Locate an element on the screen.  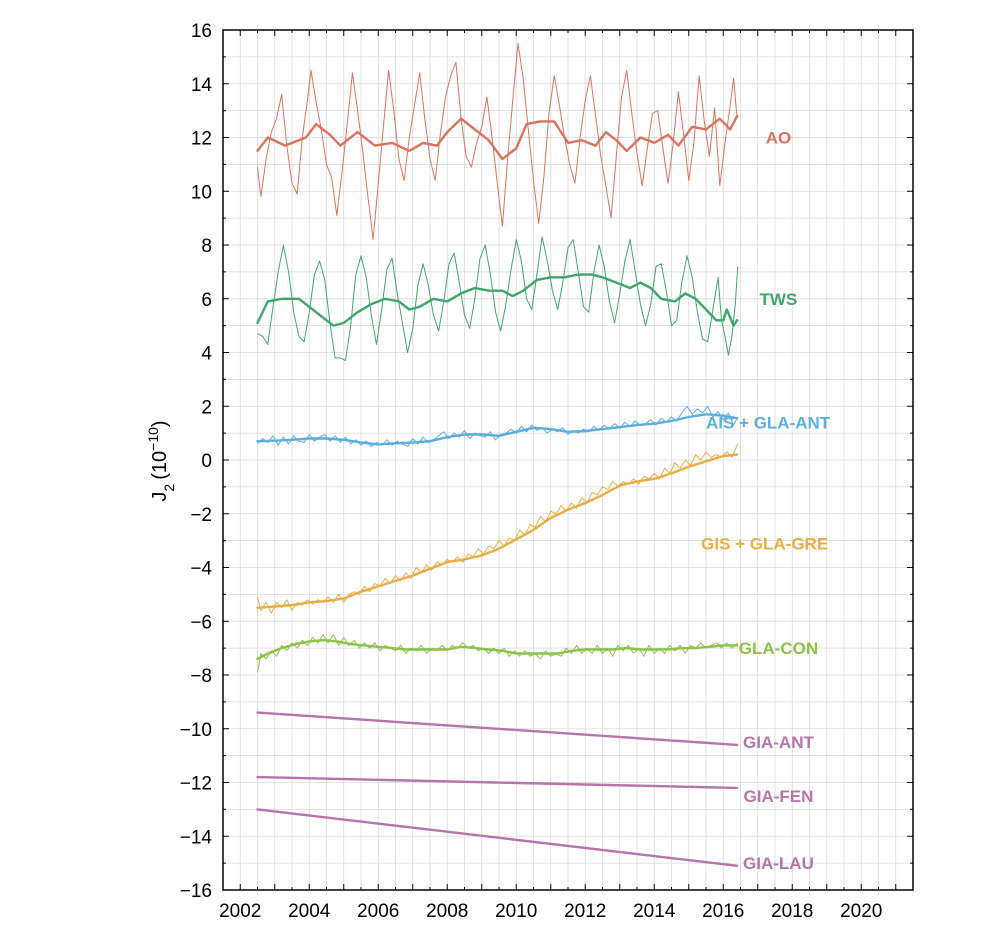
series-label-ais-gla-ant: AIS + GLA-ANT is located at coordinates (768, 422).